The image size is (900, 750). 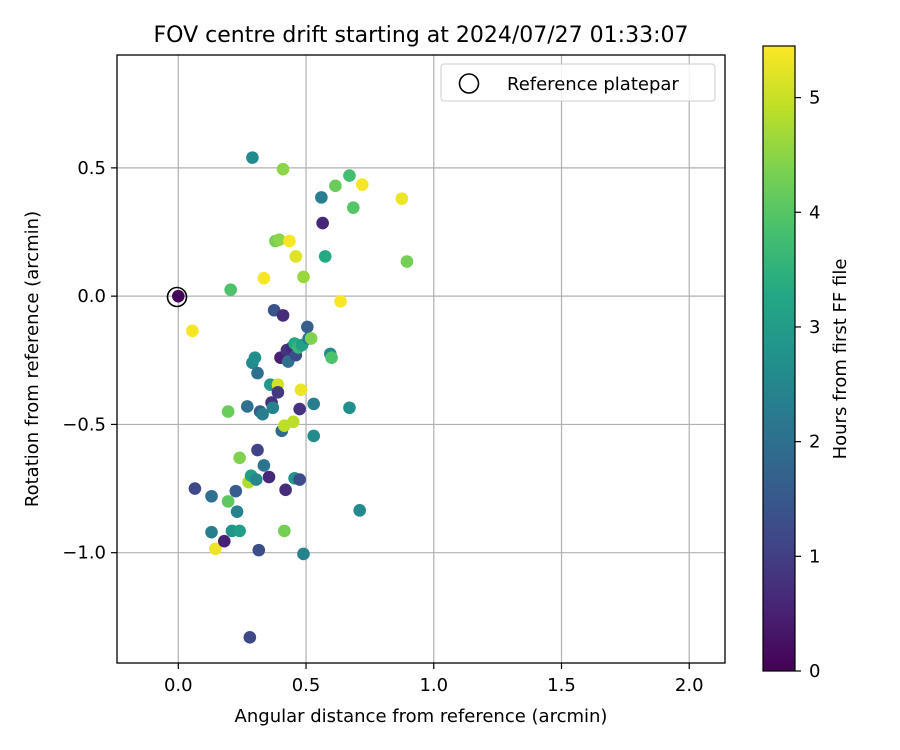 I want to click on x-axis-ticks: 0.0 0.5 1.0 1.5 2.0, so click(x=434, y=679).